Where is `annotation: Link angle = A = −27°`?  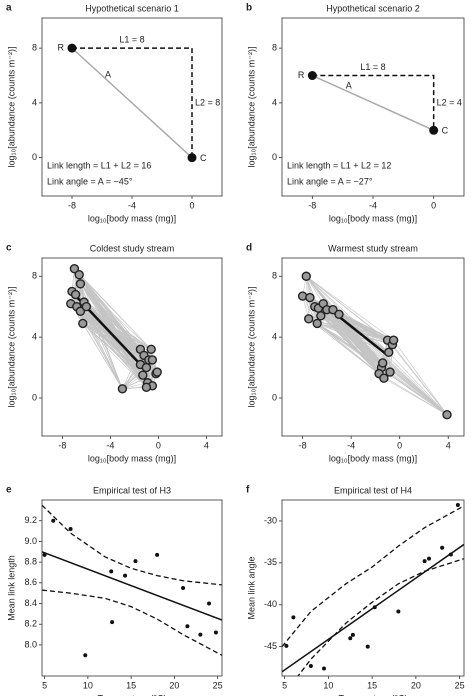 annotation: Link angle = A = −27° is located at coordinates (330, 181).